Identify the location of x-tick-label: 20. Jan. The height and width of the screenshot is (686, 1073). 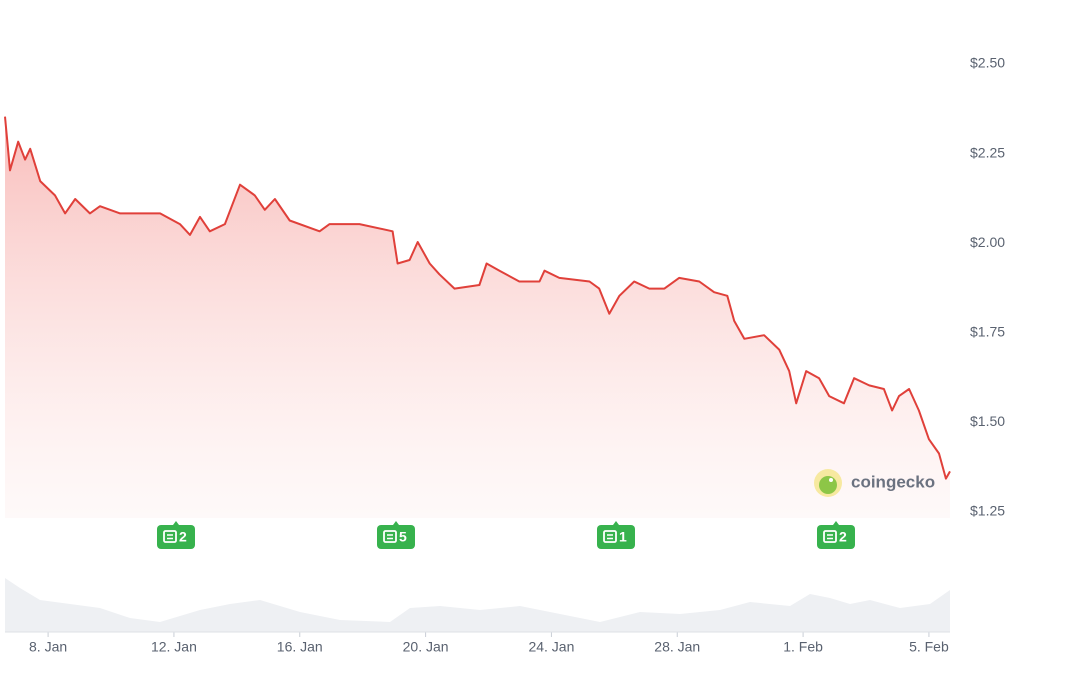
(426, 647).